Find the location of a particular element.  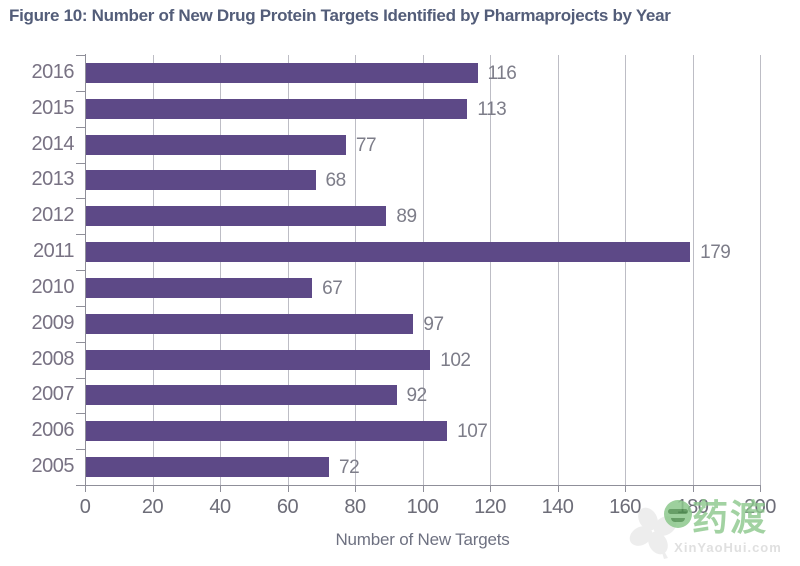

year-label-2009: 2009 is located at coordinates (53, 322).